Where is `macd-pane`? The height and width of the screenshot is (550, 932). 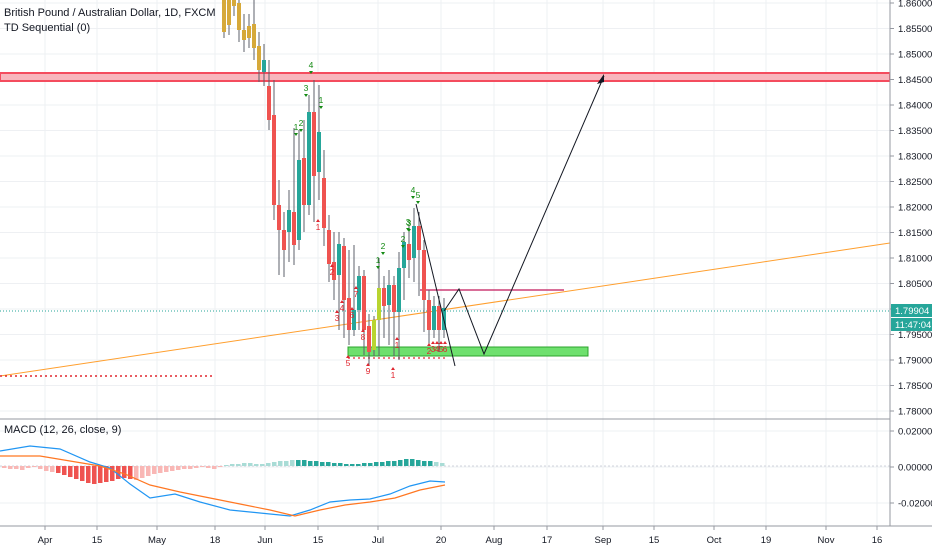
macd-pane is located at coordinates (445, 481).